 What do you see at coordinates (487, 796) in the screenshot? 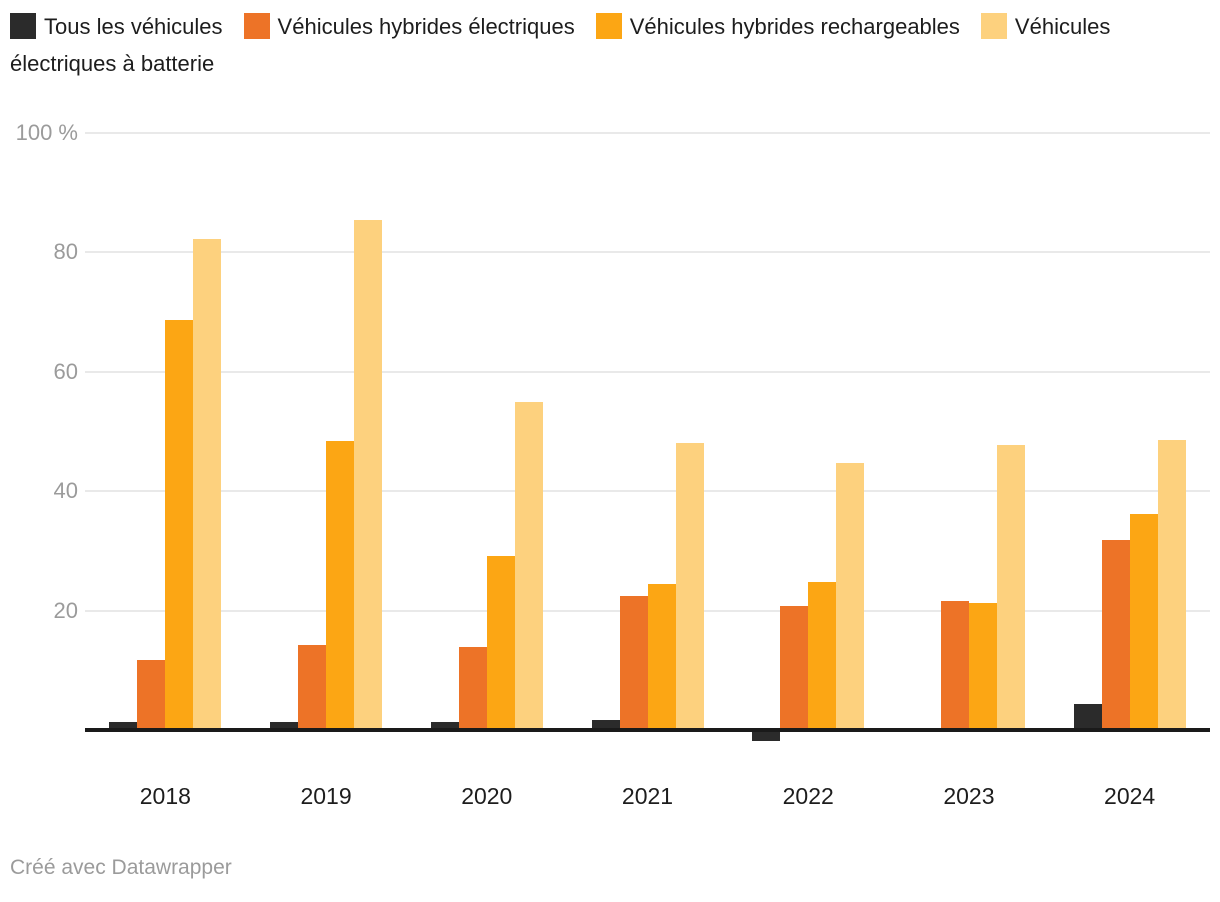
I see `x-axis-tick-label: 2020` at bounding box center [487, 796].